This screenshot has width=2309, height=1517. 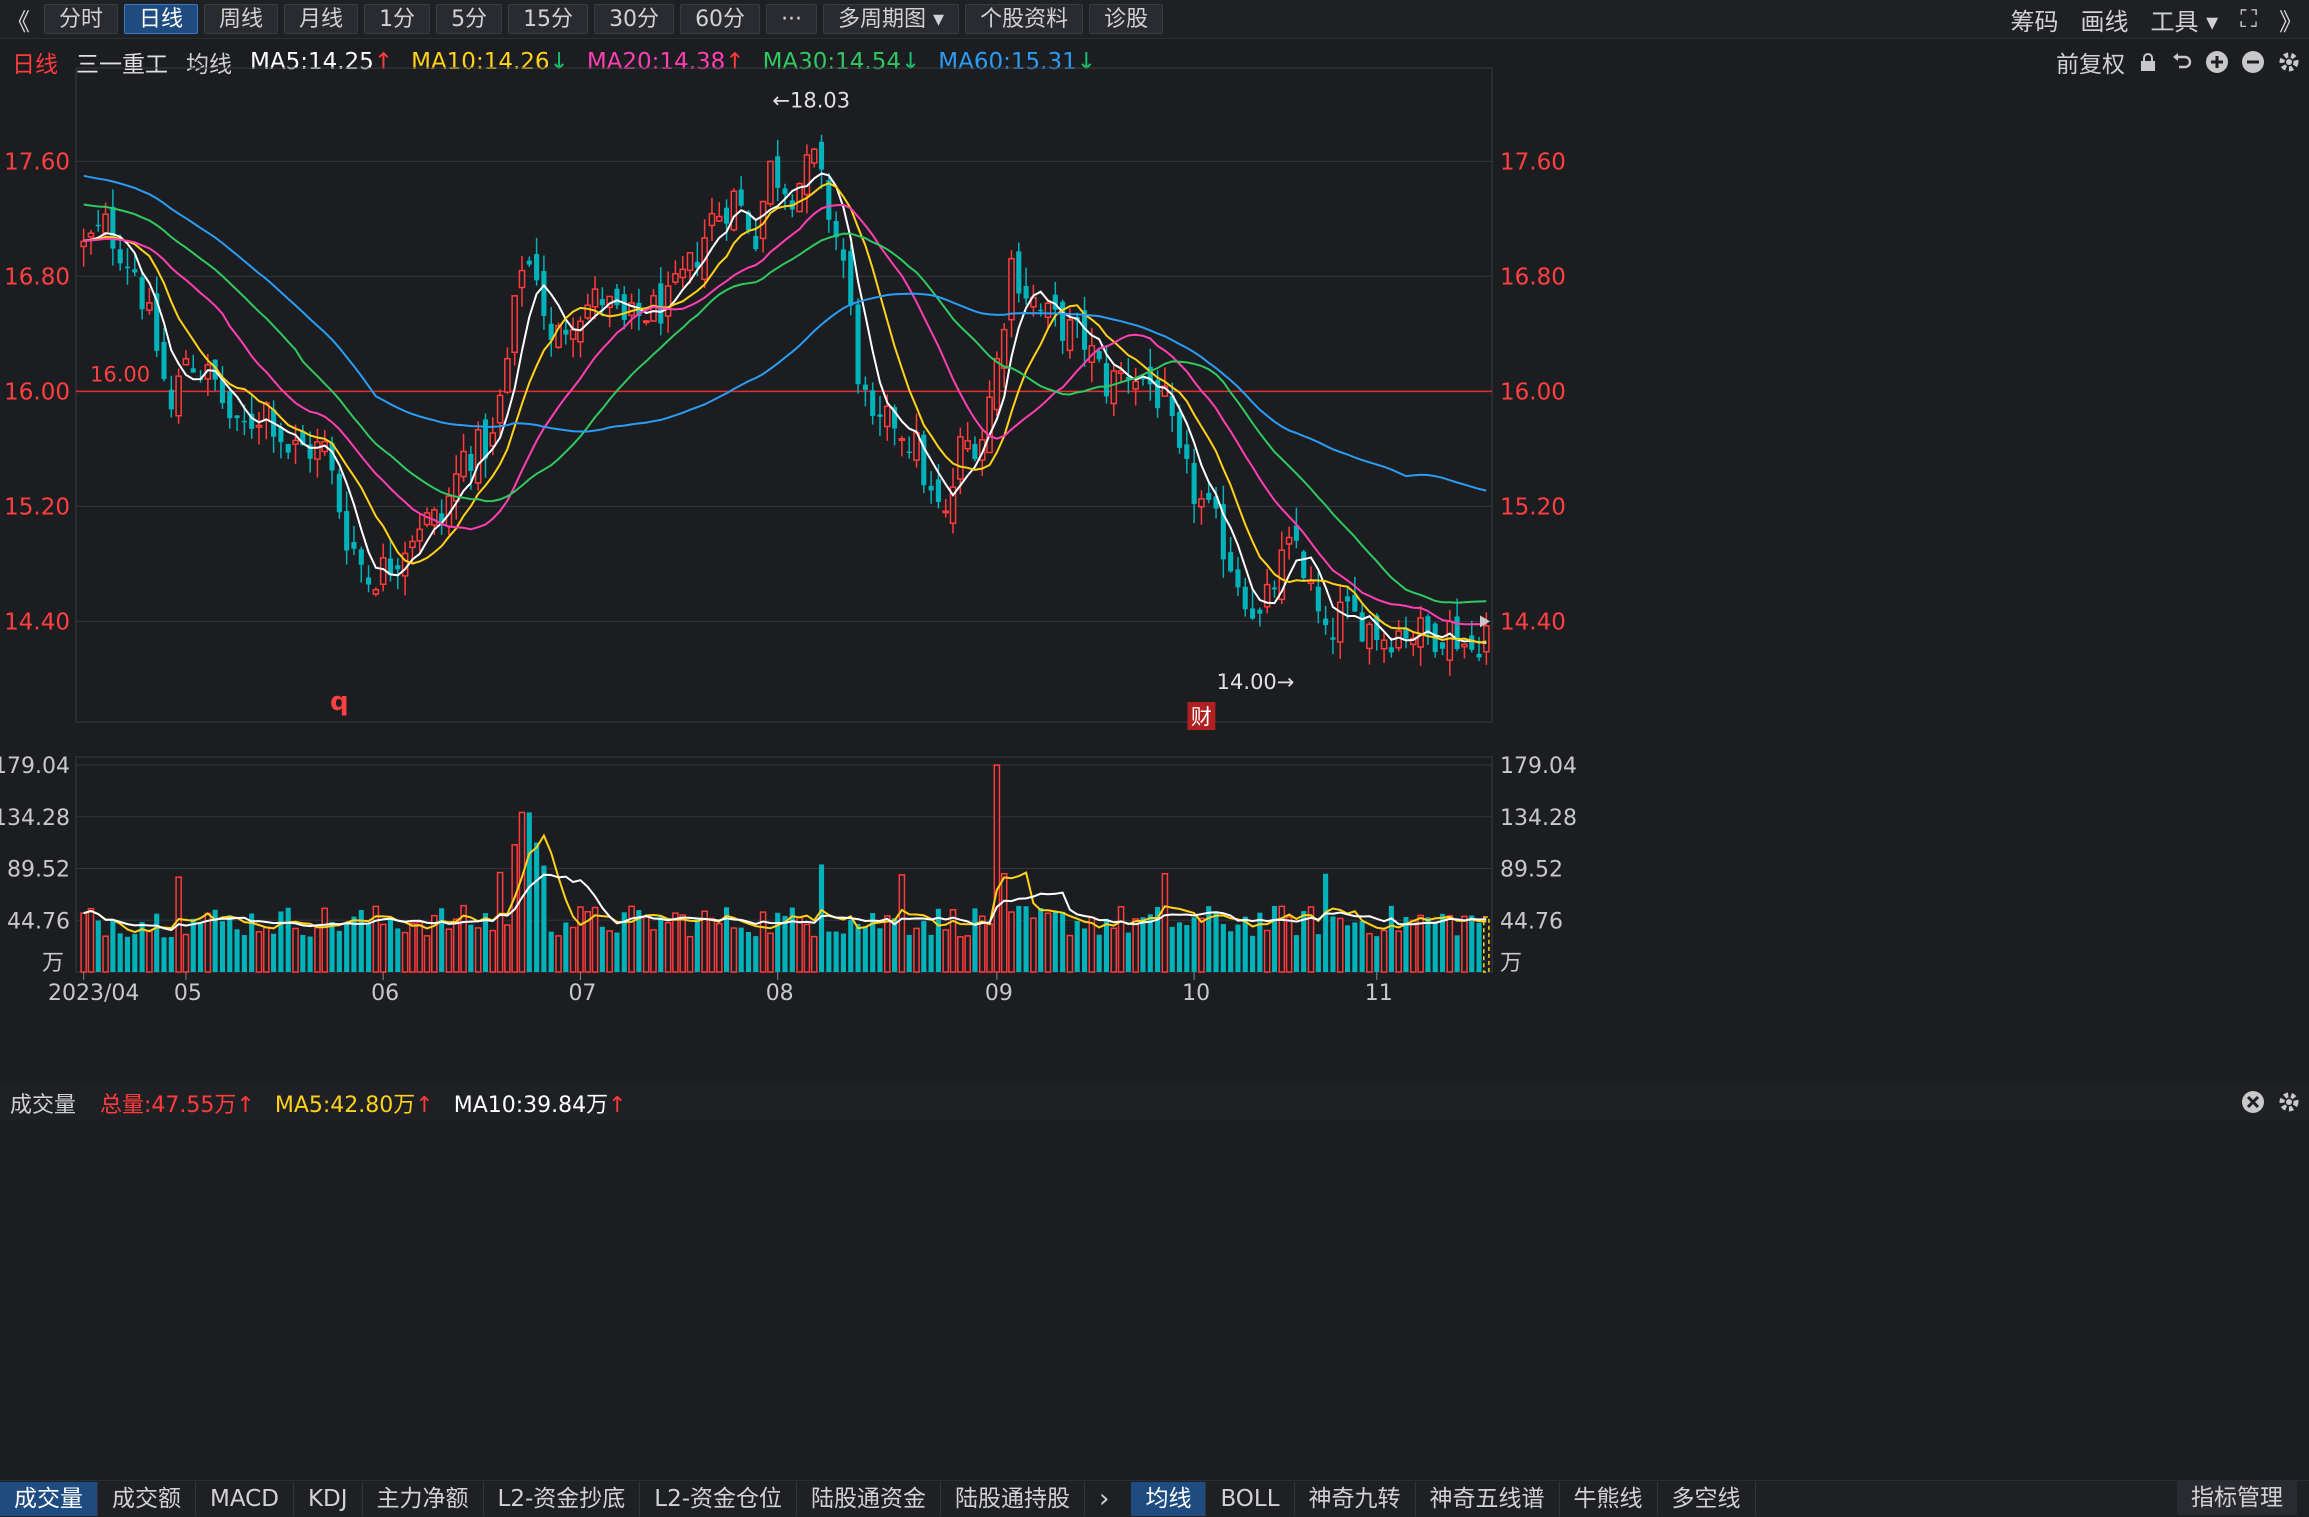 I want to click on toolbar-right-item: 画线, so click(x=2104, y=21).